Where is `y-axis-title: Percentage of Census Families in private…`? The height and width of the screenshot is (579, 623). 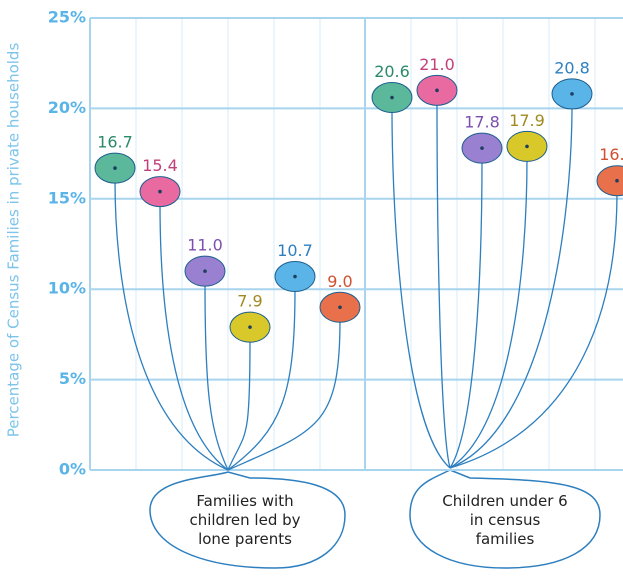
y-axis-title: Percentage of Census Families in private… is located at coordinates (14, 240).